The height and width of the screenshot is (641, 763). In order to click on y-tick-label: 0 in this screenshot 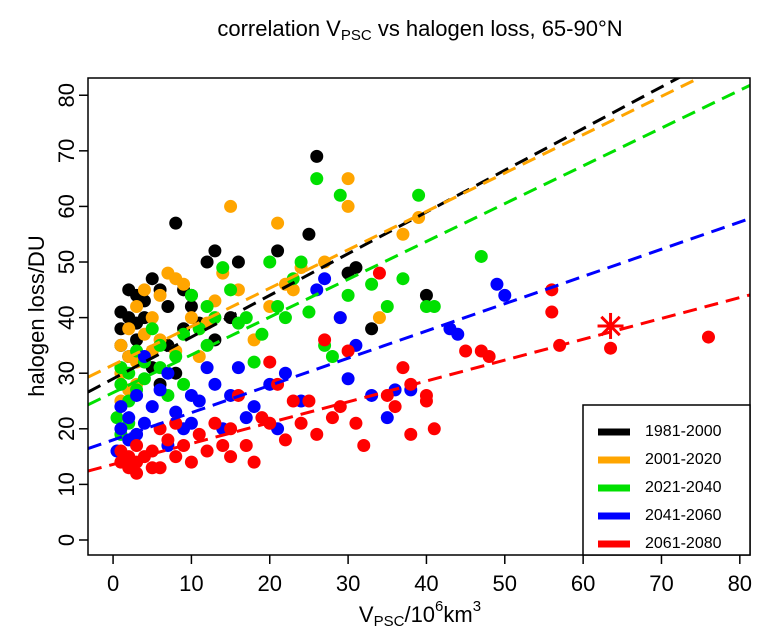, I will do `click(66, 540)`.